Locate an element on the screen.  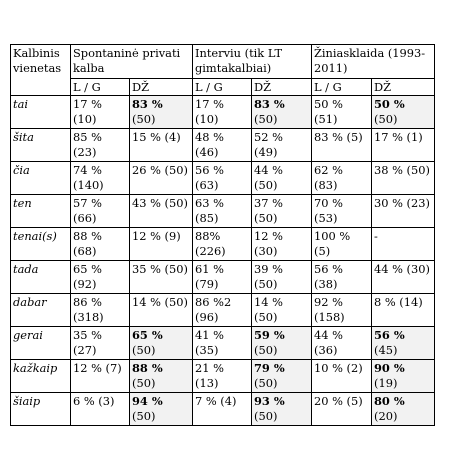
cell-percent: 50 % is located at coordinates (389, 104).